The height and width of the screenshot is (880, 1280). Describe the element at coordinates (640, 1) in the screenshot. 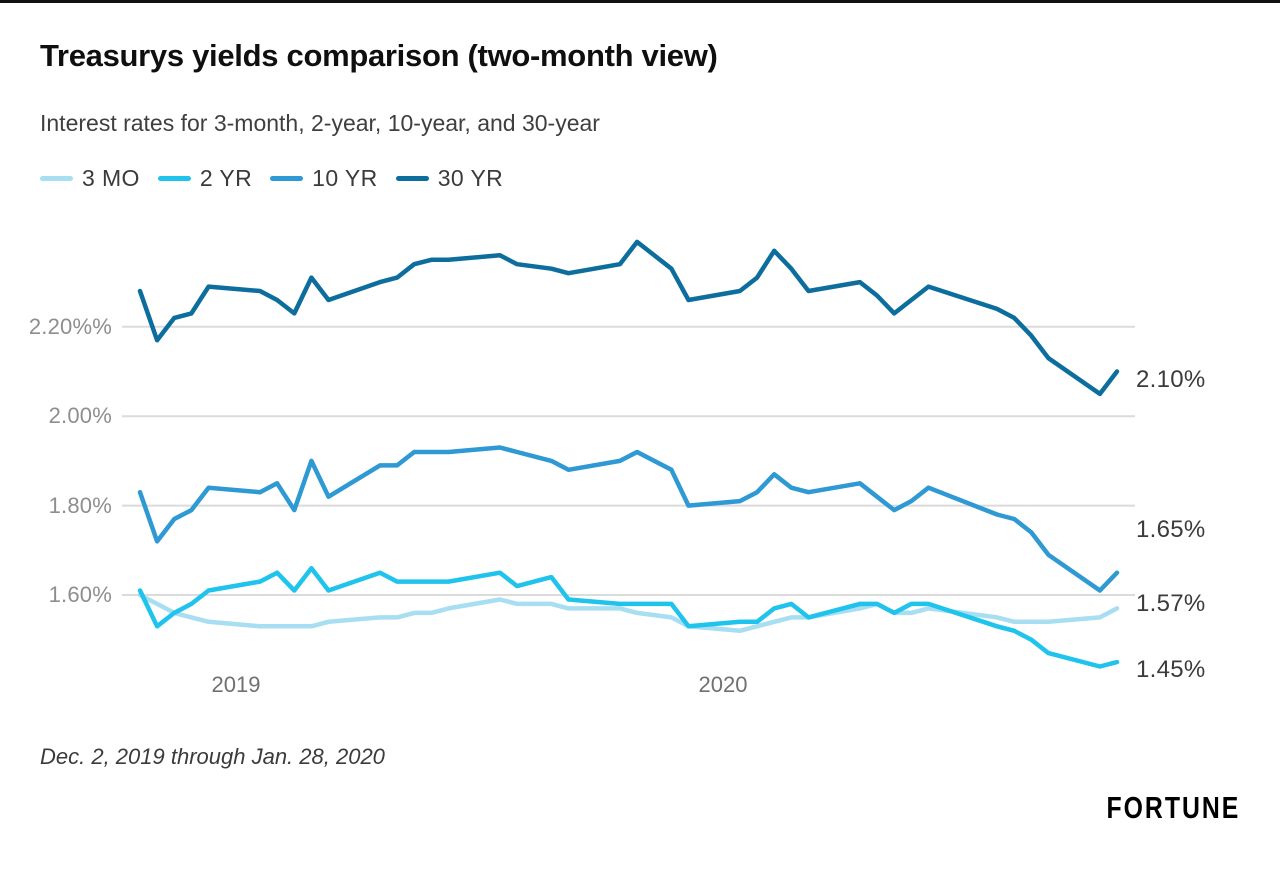

I see `top-border-rule` at that location.